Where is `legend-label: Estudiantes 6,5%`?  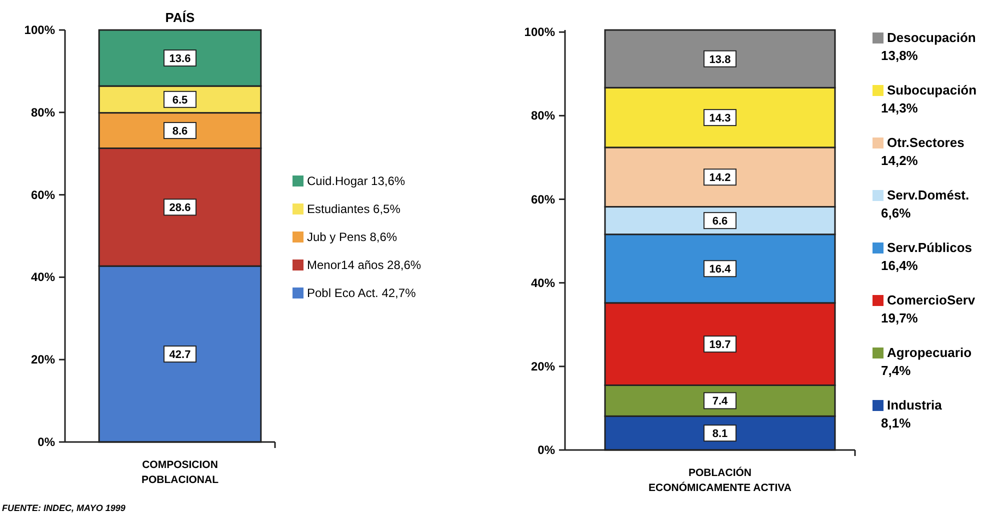
legend-label: Estudiantes 6,5% is located at coordinates (354, 209).